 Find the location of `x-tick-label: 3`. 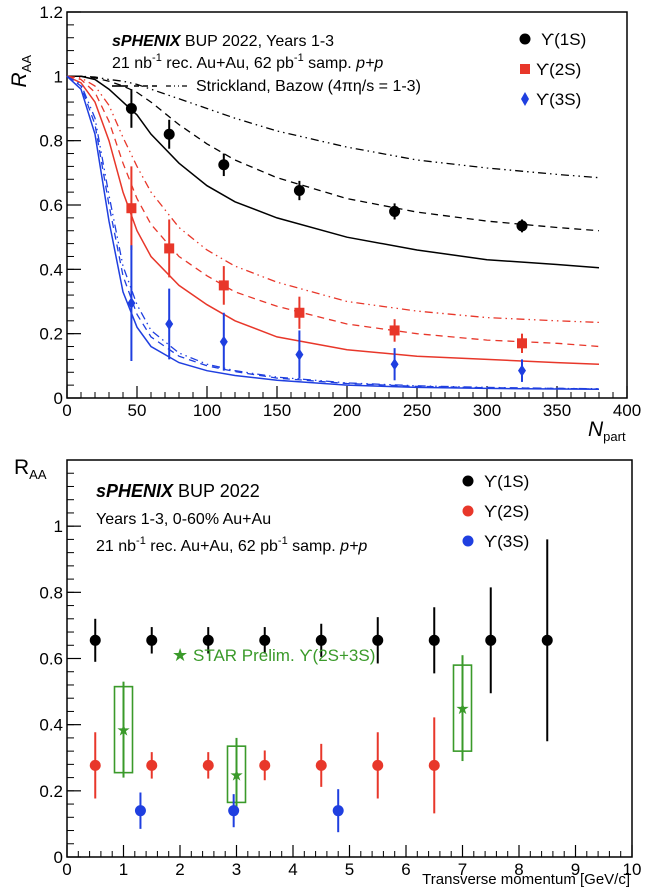

x-tick-label: 3 is located at coordinates (236, 869).